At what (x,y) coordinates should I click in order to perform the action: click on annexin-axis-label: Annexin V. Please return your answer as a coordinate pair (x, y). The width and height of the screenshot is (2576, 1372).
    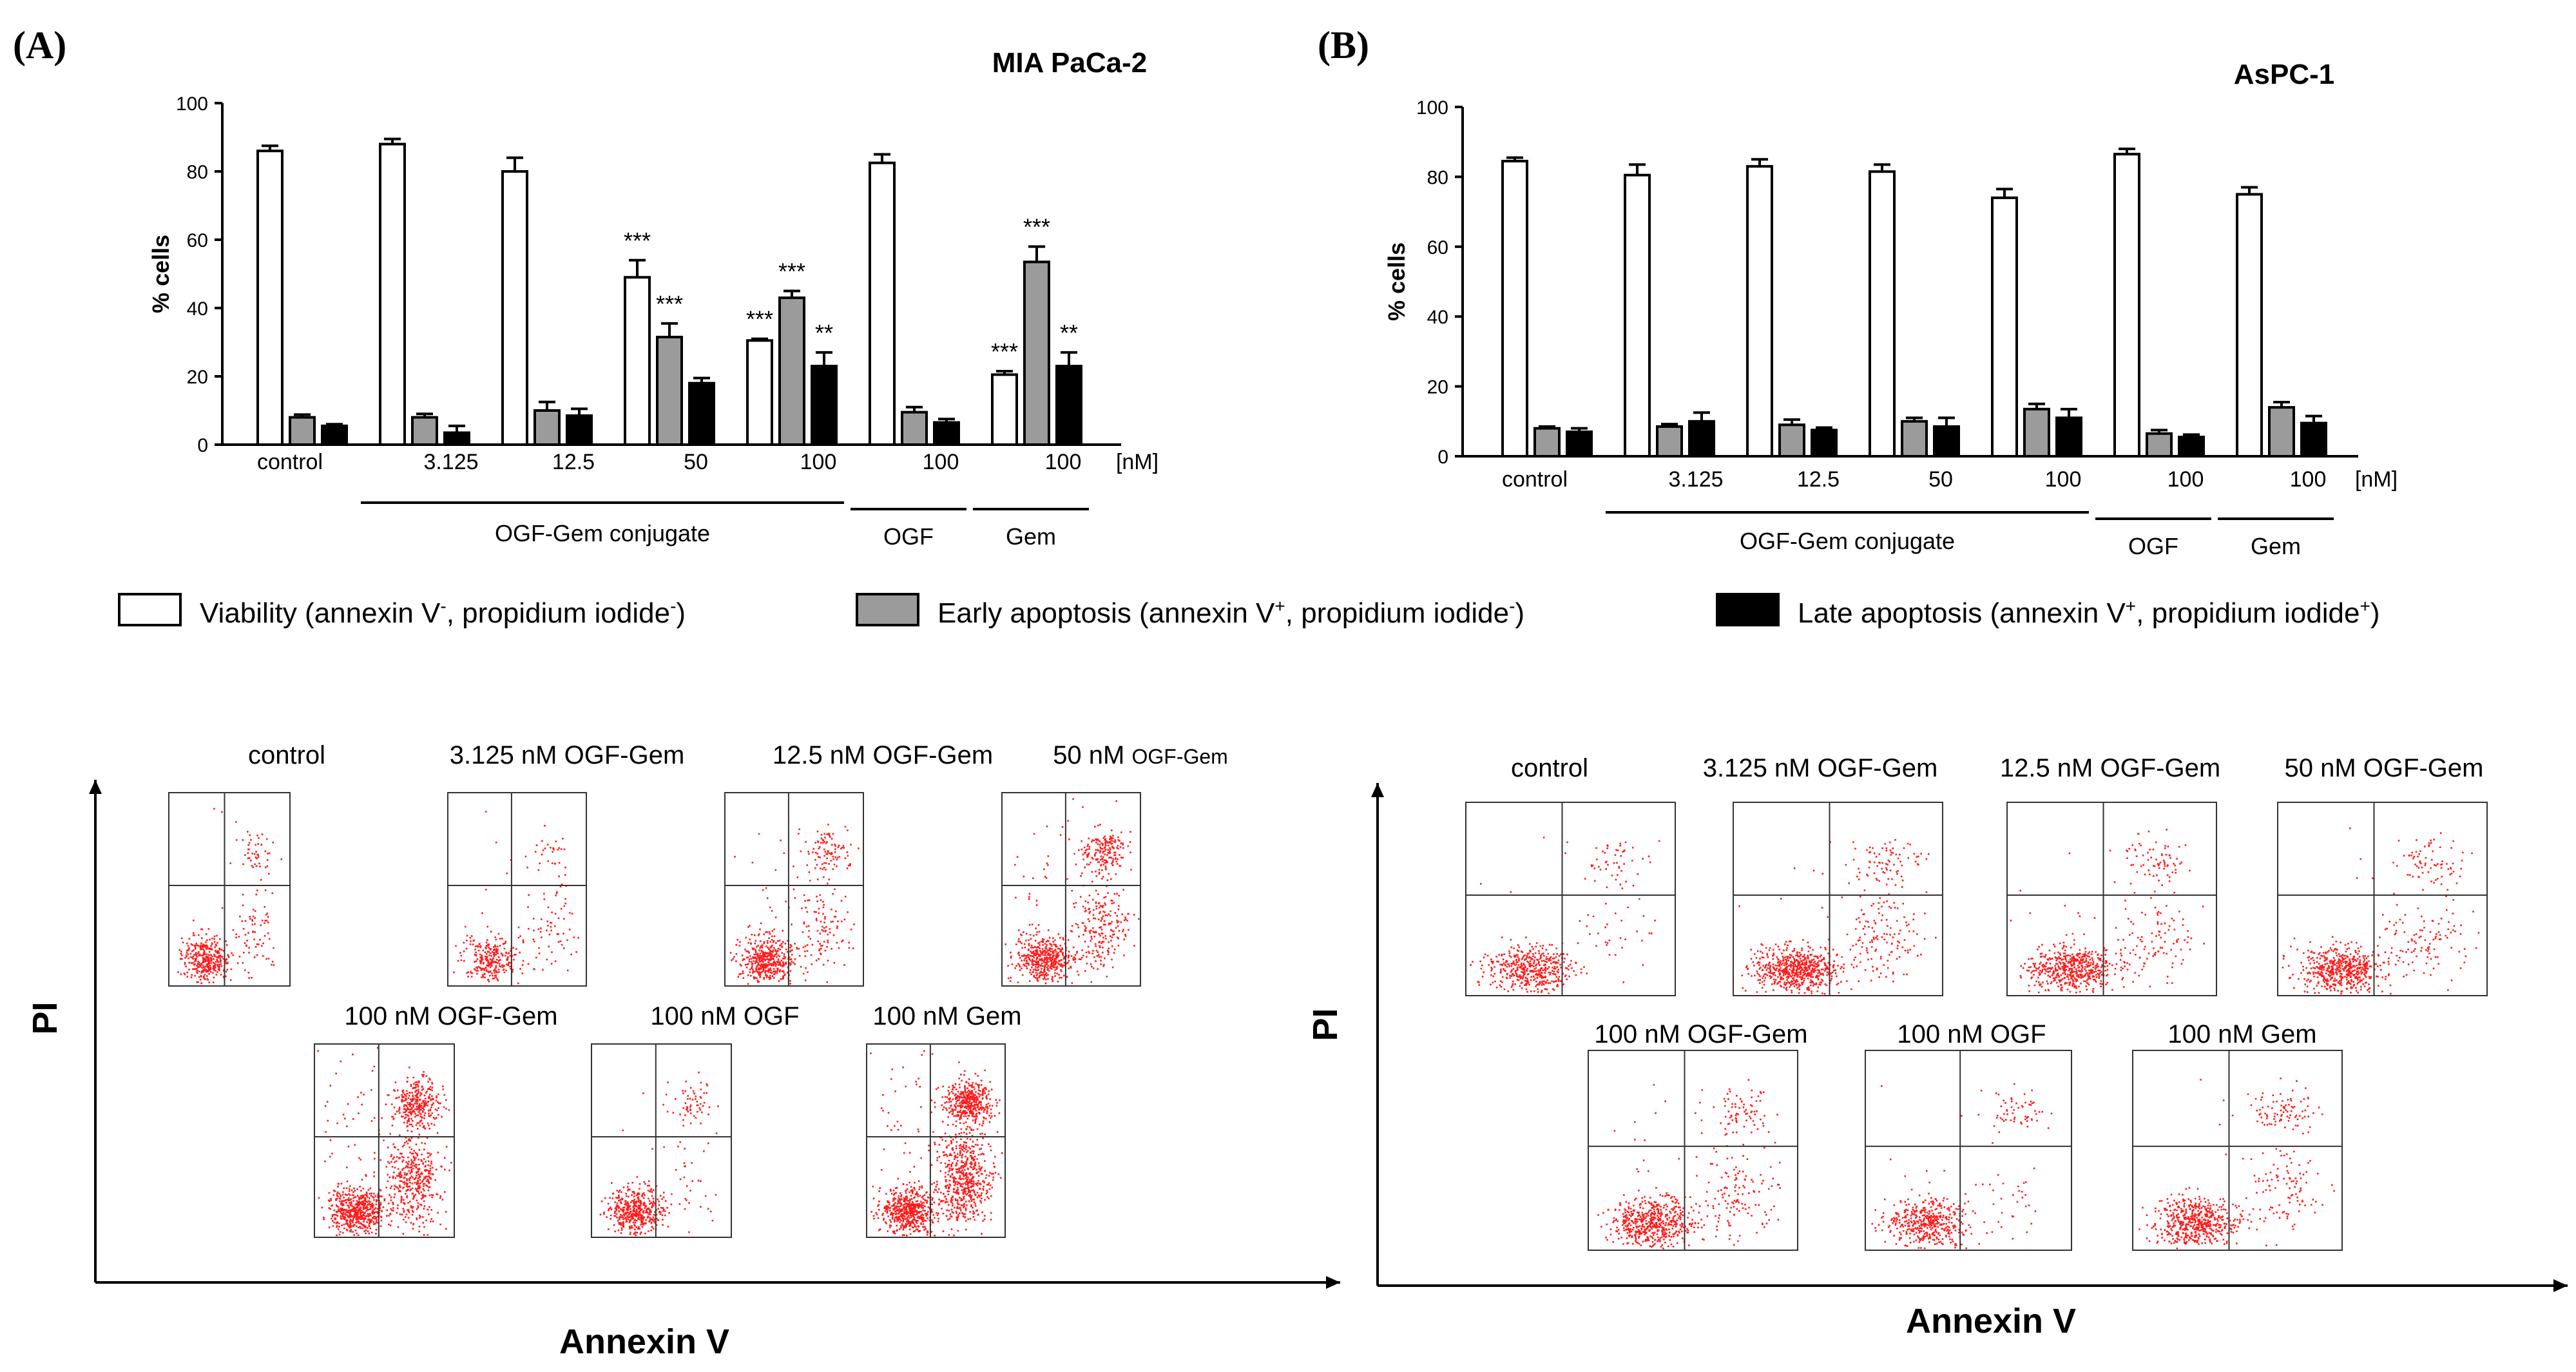
    Looking at the image, I should click on (644, 1341).